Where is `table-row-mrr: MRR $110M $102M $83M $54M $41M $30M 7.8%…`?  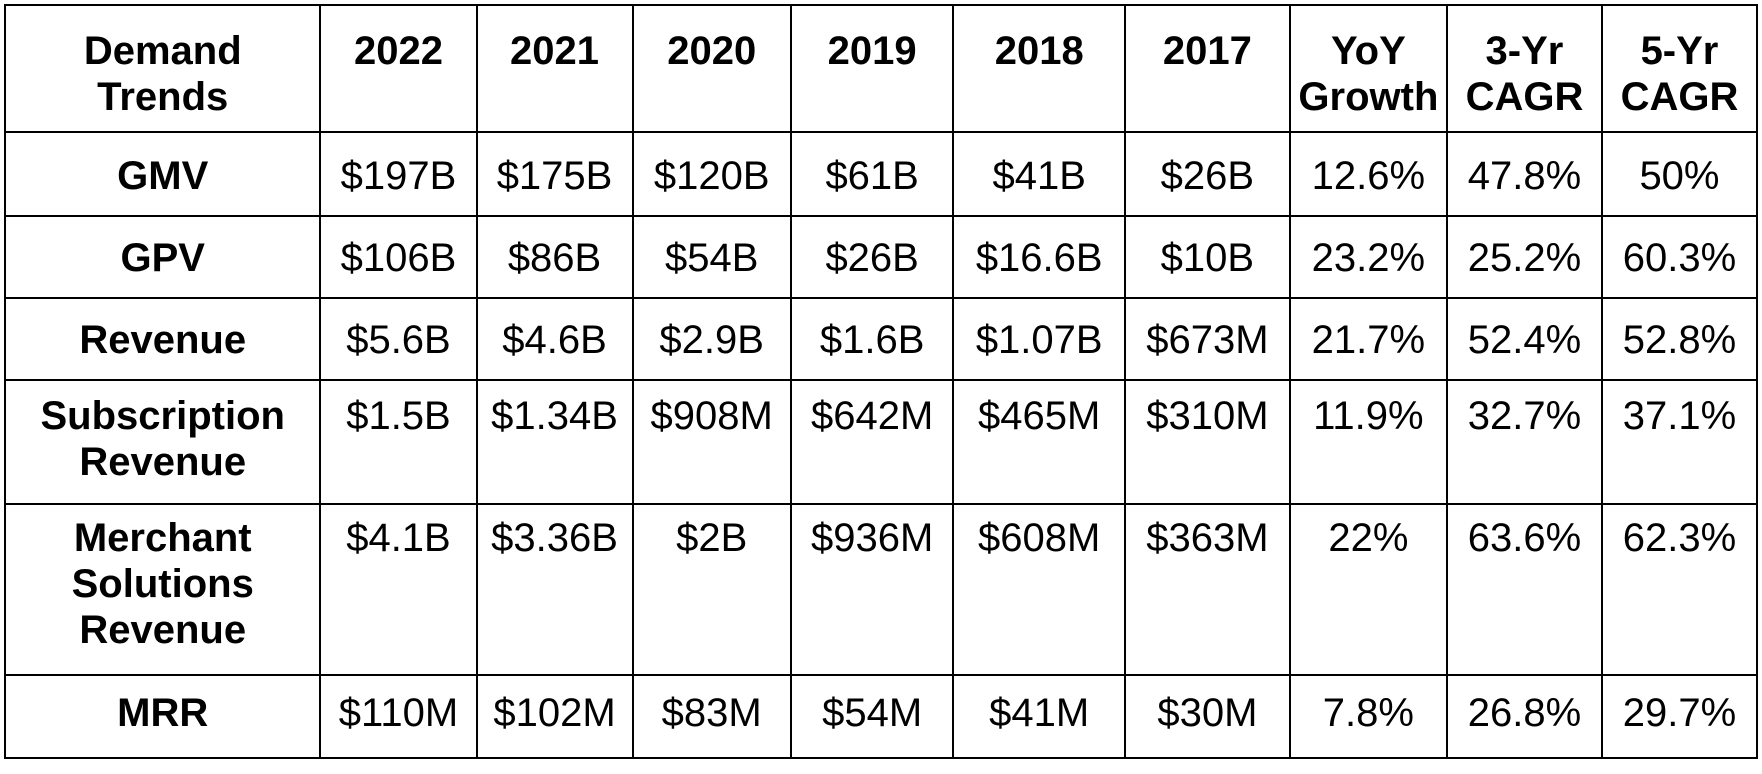 table-row-mrr: MRR $110M $102M $83M $54M $41M $30M 7.8%… is located at coordinates (881, 716).